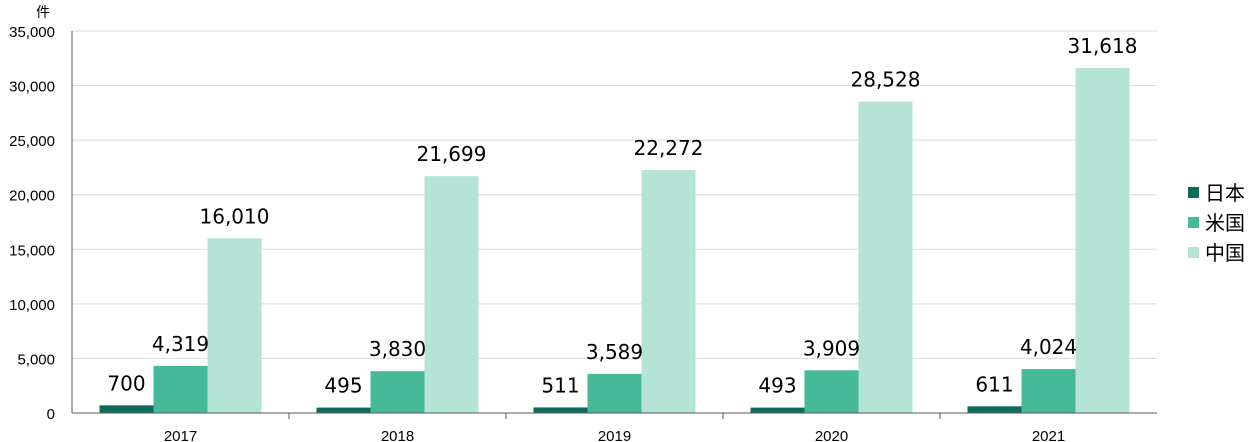 The image size is (1257, 442). I want to click on legend-label: 米国, so click(1225, 223).